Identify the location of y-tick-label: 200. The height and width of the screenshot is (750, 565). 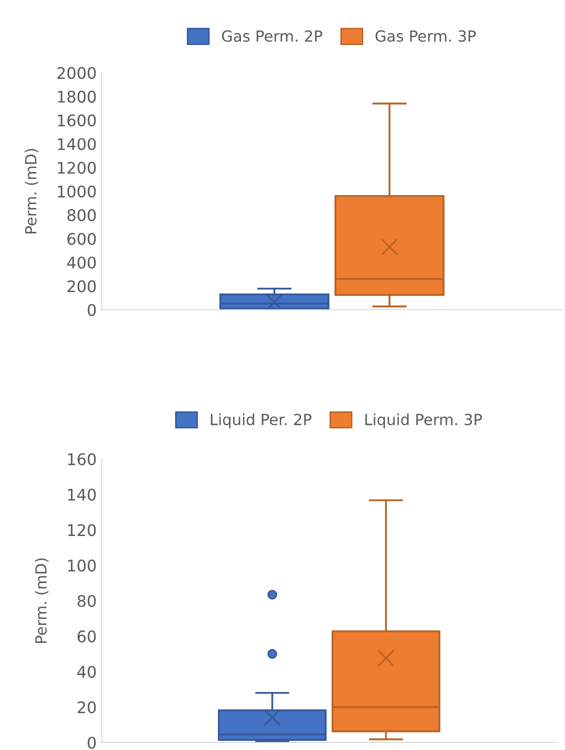
(82, 286).